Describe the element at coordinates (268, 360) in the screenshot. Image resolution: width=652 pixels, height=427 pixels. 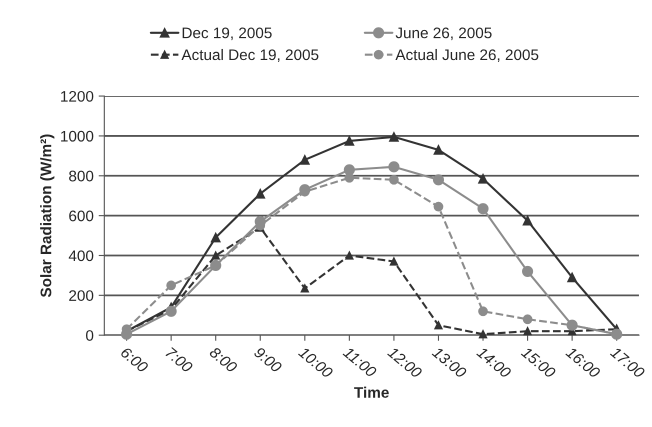
I see `x-tick-label: 9:00` at that location.